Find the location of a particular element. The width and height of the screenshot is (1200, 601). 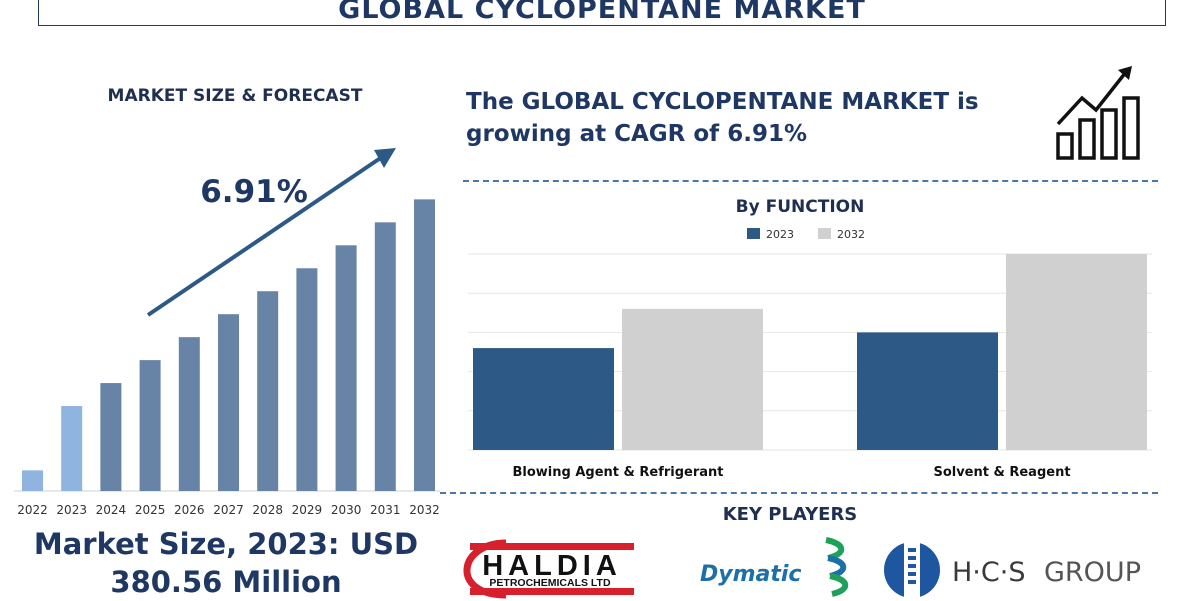

haldia-subtitle: PETROCHEMICALS LTD is located at coordinates (550, 583).